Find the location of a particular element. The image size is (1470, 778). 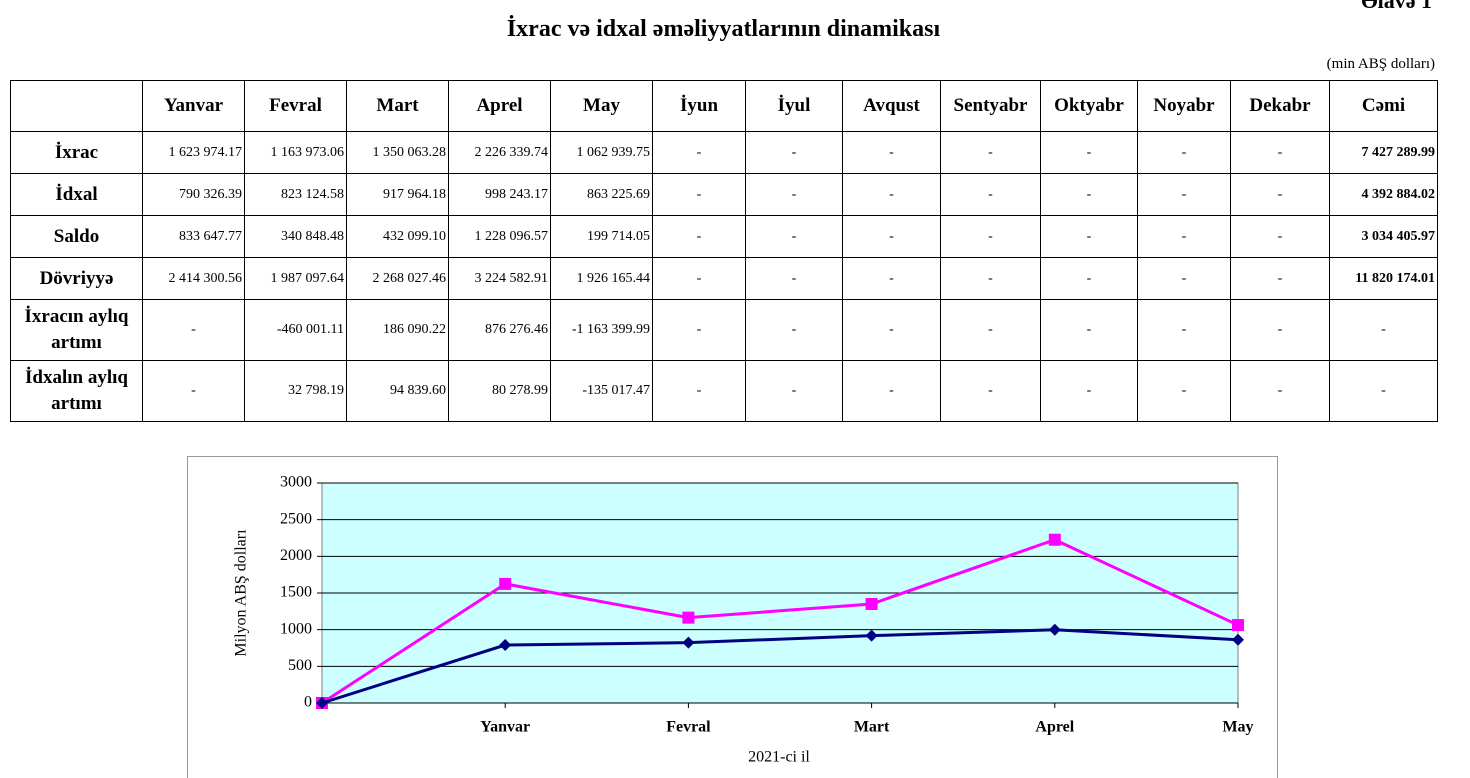

table-cell: 2 414 300.56 is located at coordinates (193, 278).